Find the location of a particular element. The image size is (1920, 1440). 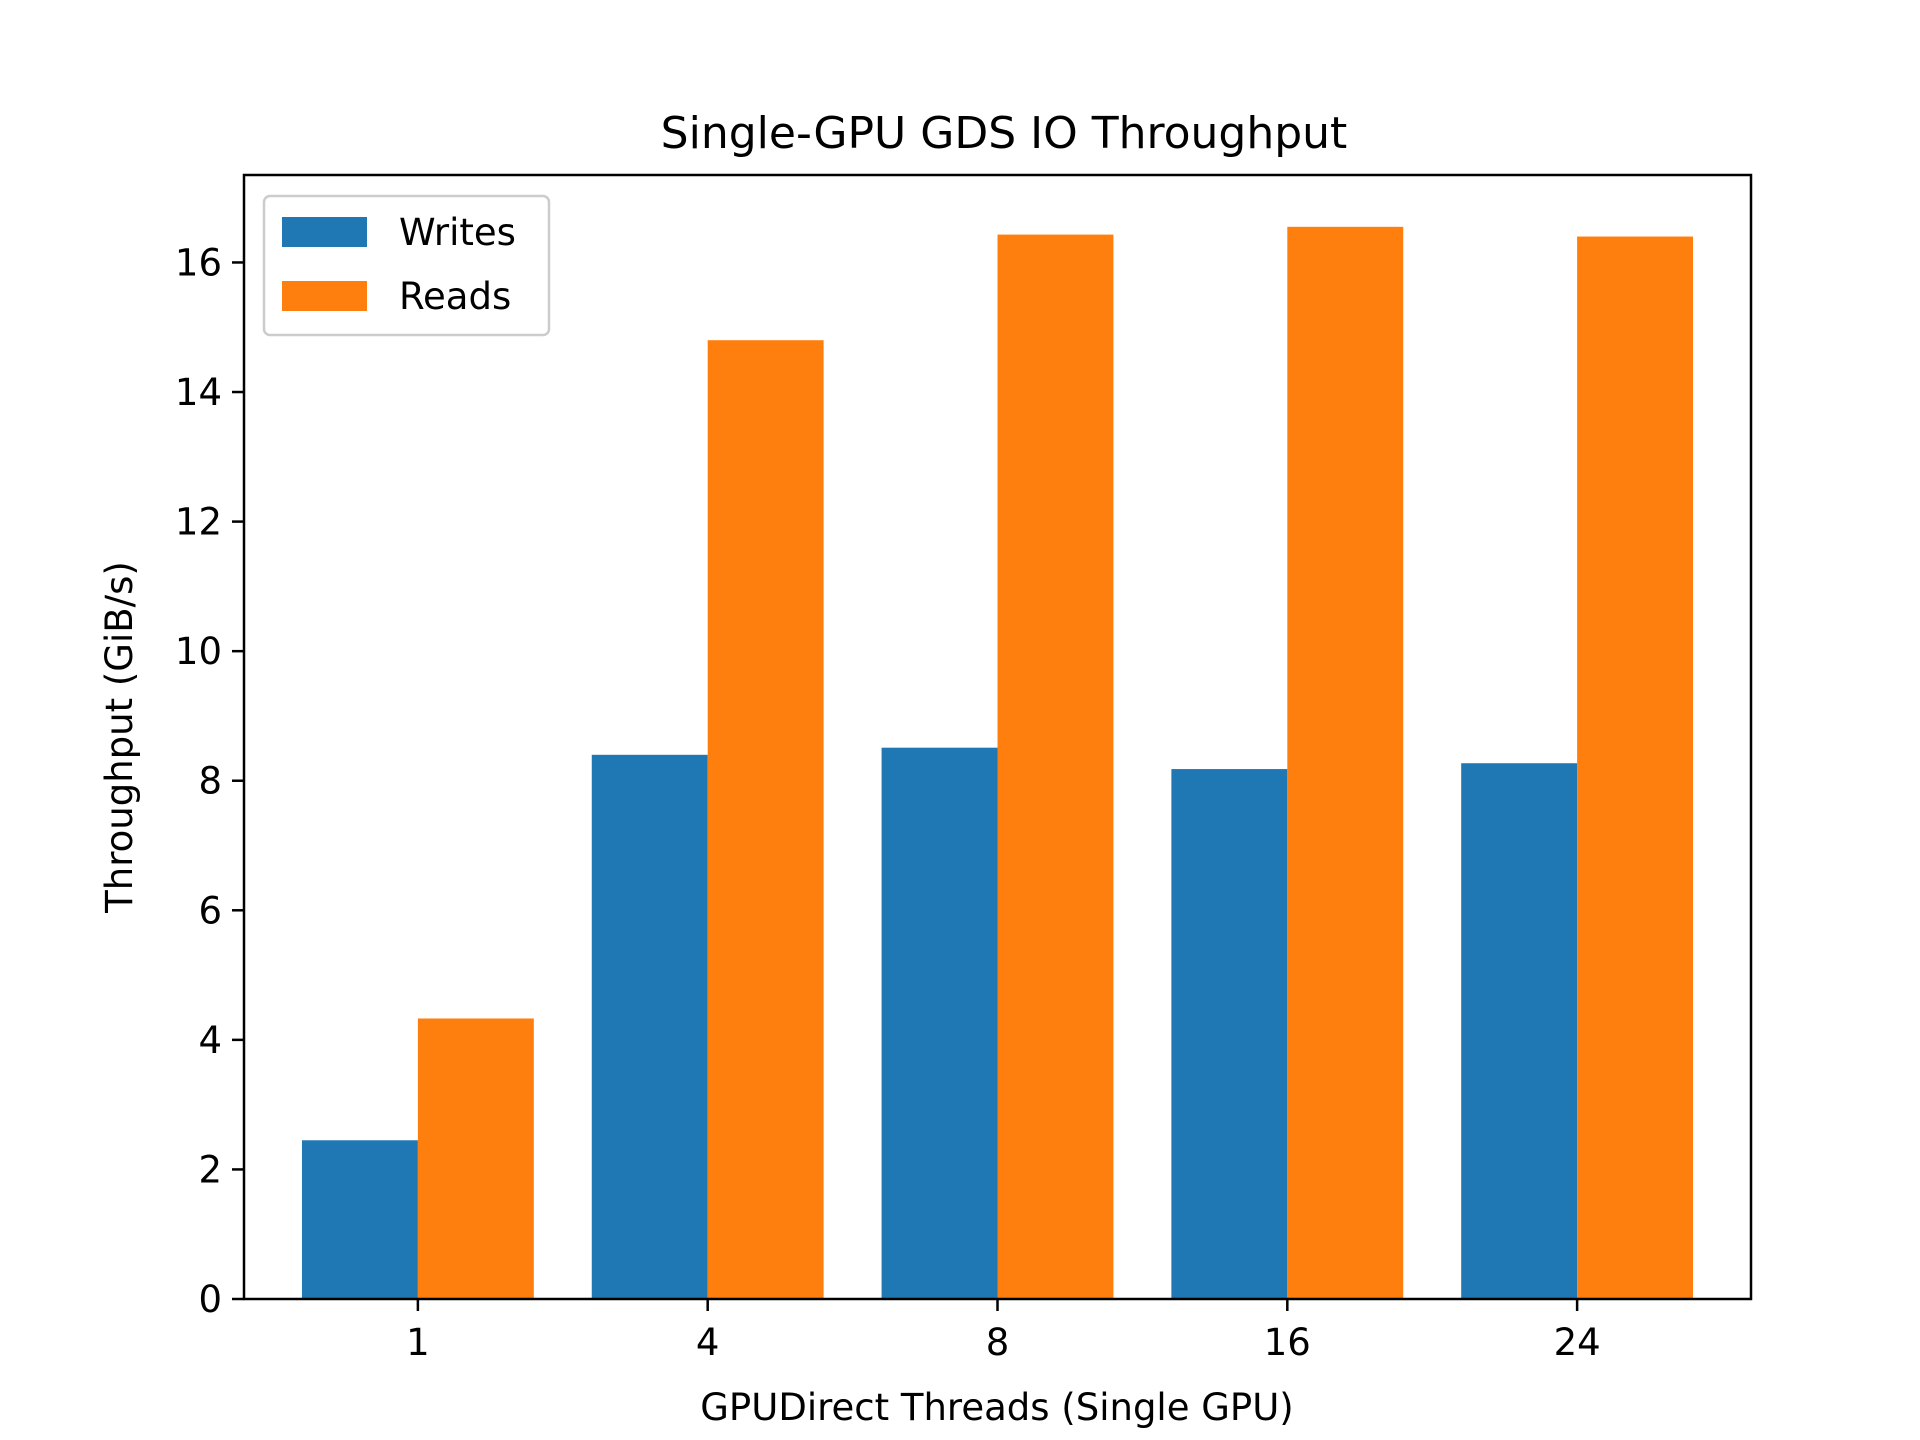

legend-label-reads: Reads is located at coordinates (455, 296).